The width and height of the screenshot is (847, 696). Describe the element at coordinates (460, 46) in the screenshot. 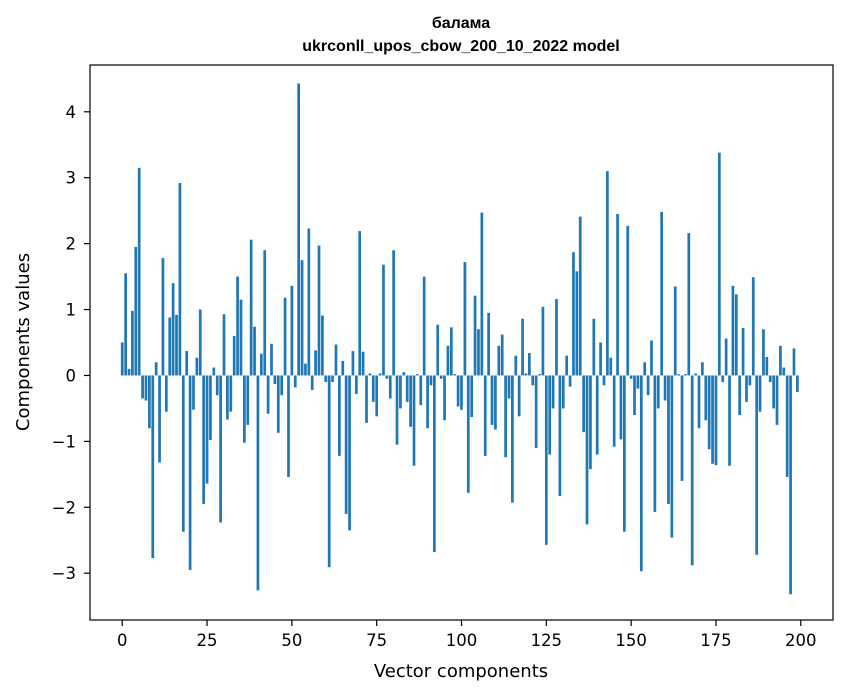

I see `chart-title-line-2: ukrconll_upos_cbow_200_10_2022 model` at that location.